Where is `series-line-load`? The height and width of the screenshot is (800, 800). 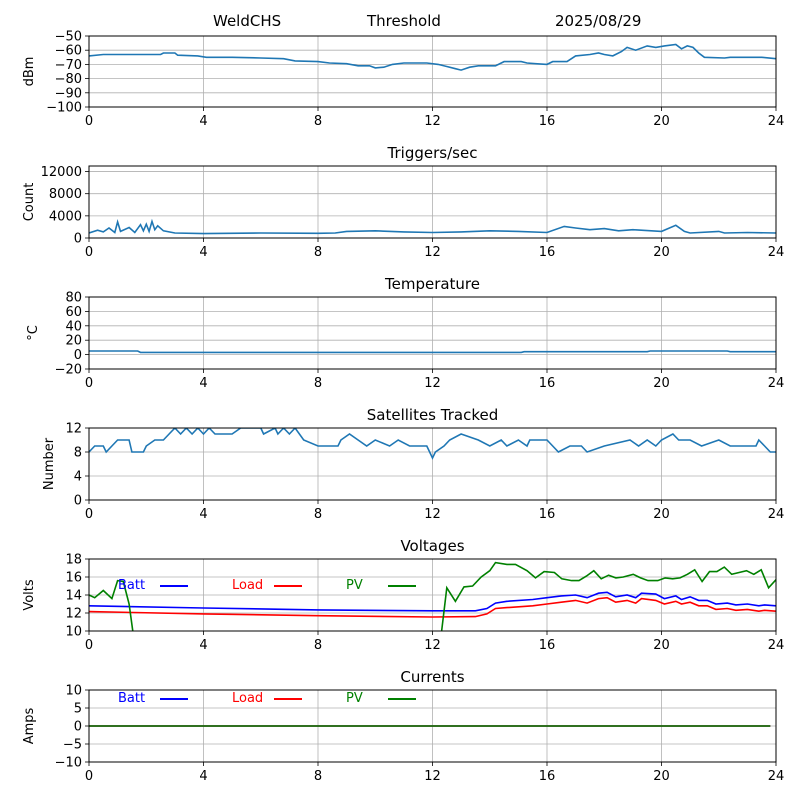 series-line-load is located at coordinates (432, 607).